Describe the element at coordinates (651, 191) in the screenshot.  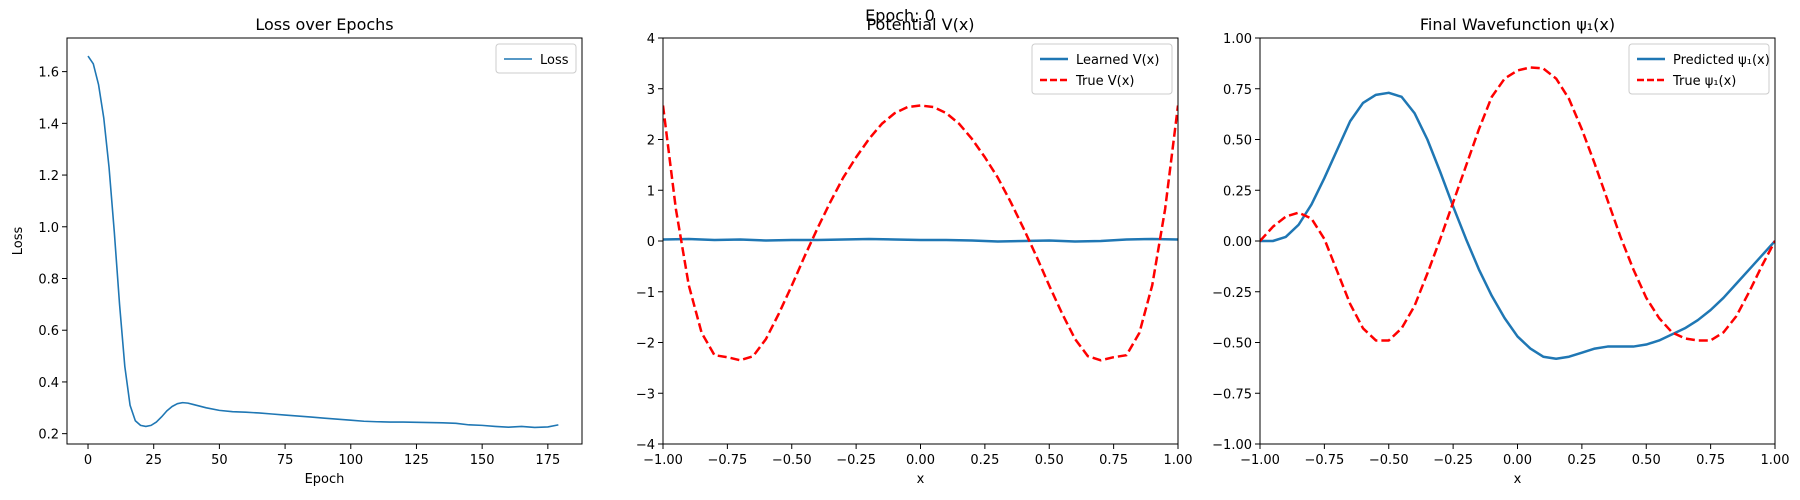
I see `y-tick-label: 1` at that location.